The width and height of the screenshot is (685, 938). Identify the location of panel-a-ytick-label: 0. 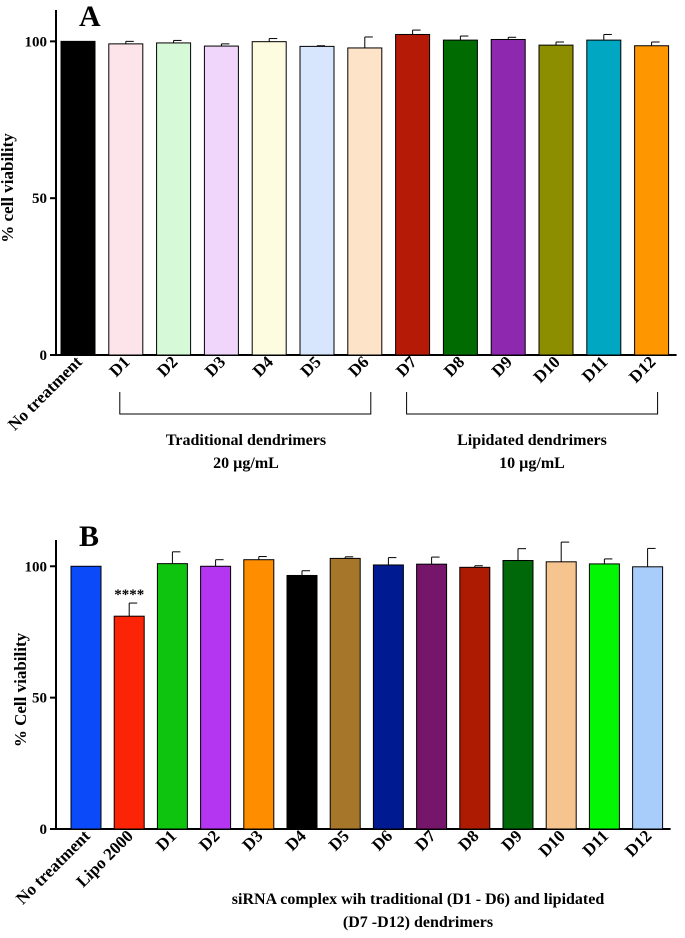
(44, 356).